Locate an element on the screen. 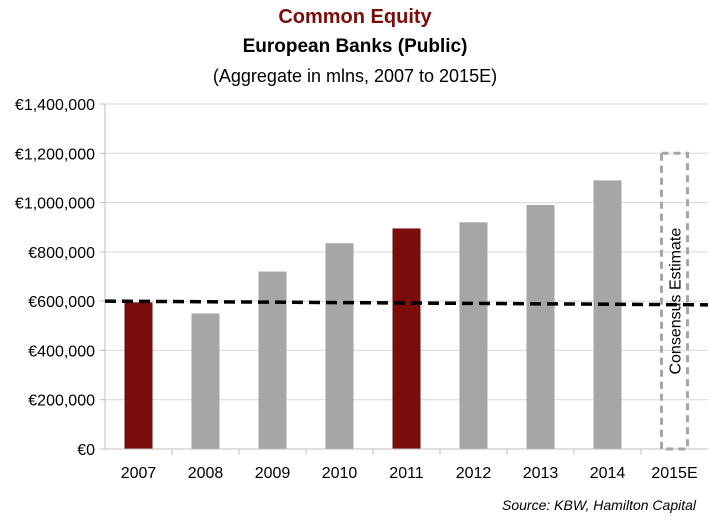 The image size is (710, 521). y-tick-label: €600,000 is located at coordinates (61, 302).